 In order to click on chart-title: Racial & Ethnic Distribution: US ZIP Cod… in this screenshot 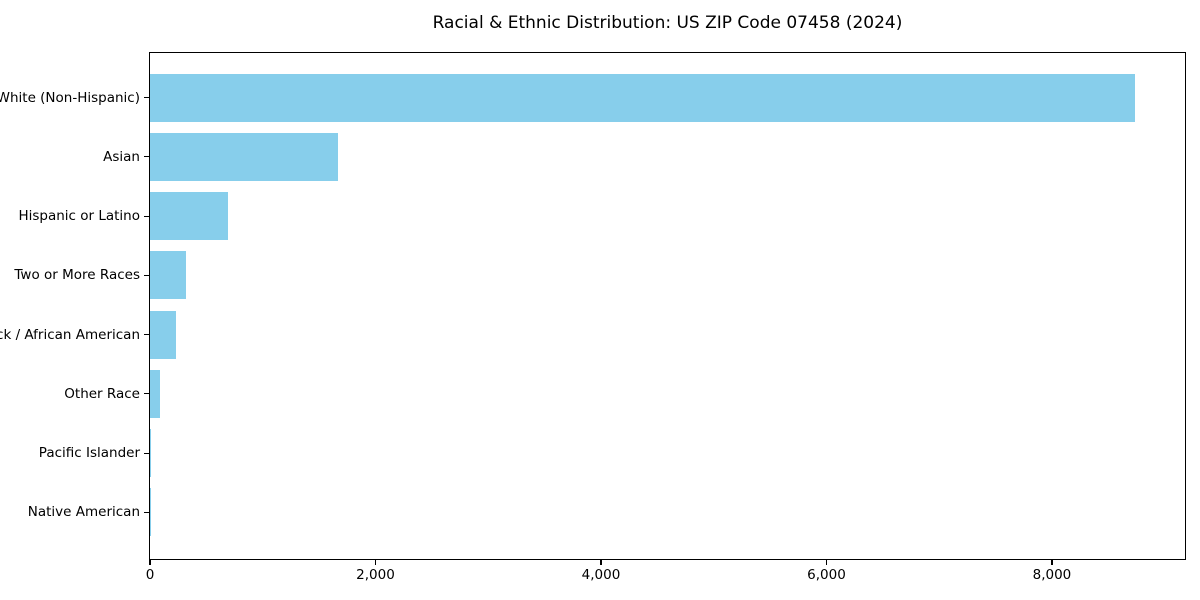, I will do `click(667, 23)`.